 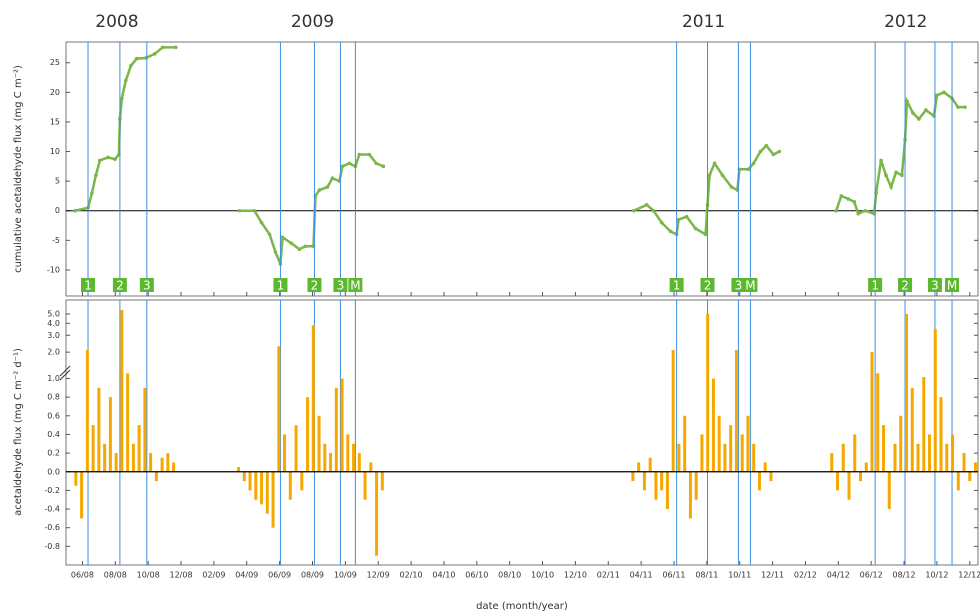 What do you see at coordinates (18, 169) in the screenshot?
I see `y-axis-title: cumulative acetaldehyde flux (mg C m⁻²)` at bounding box center [18, 169].